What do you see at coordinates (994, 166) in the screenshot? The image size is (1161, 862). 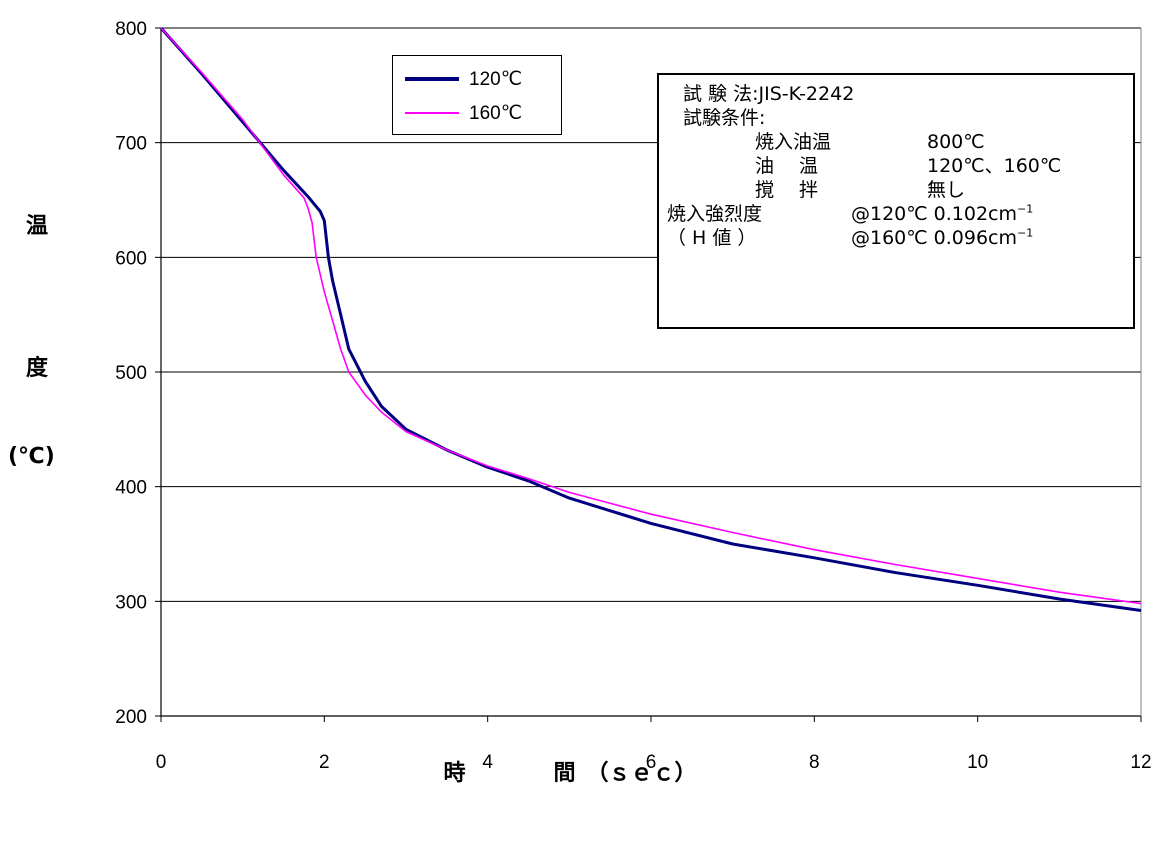 I see `info-oil-temp-value: 120℃、160℃` at bounding box center [994, 166].